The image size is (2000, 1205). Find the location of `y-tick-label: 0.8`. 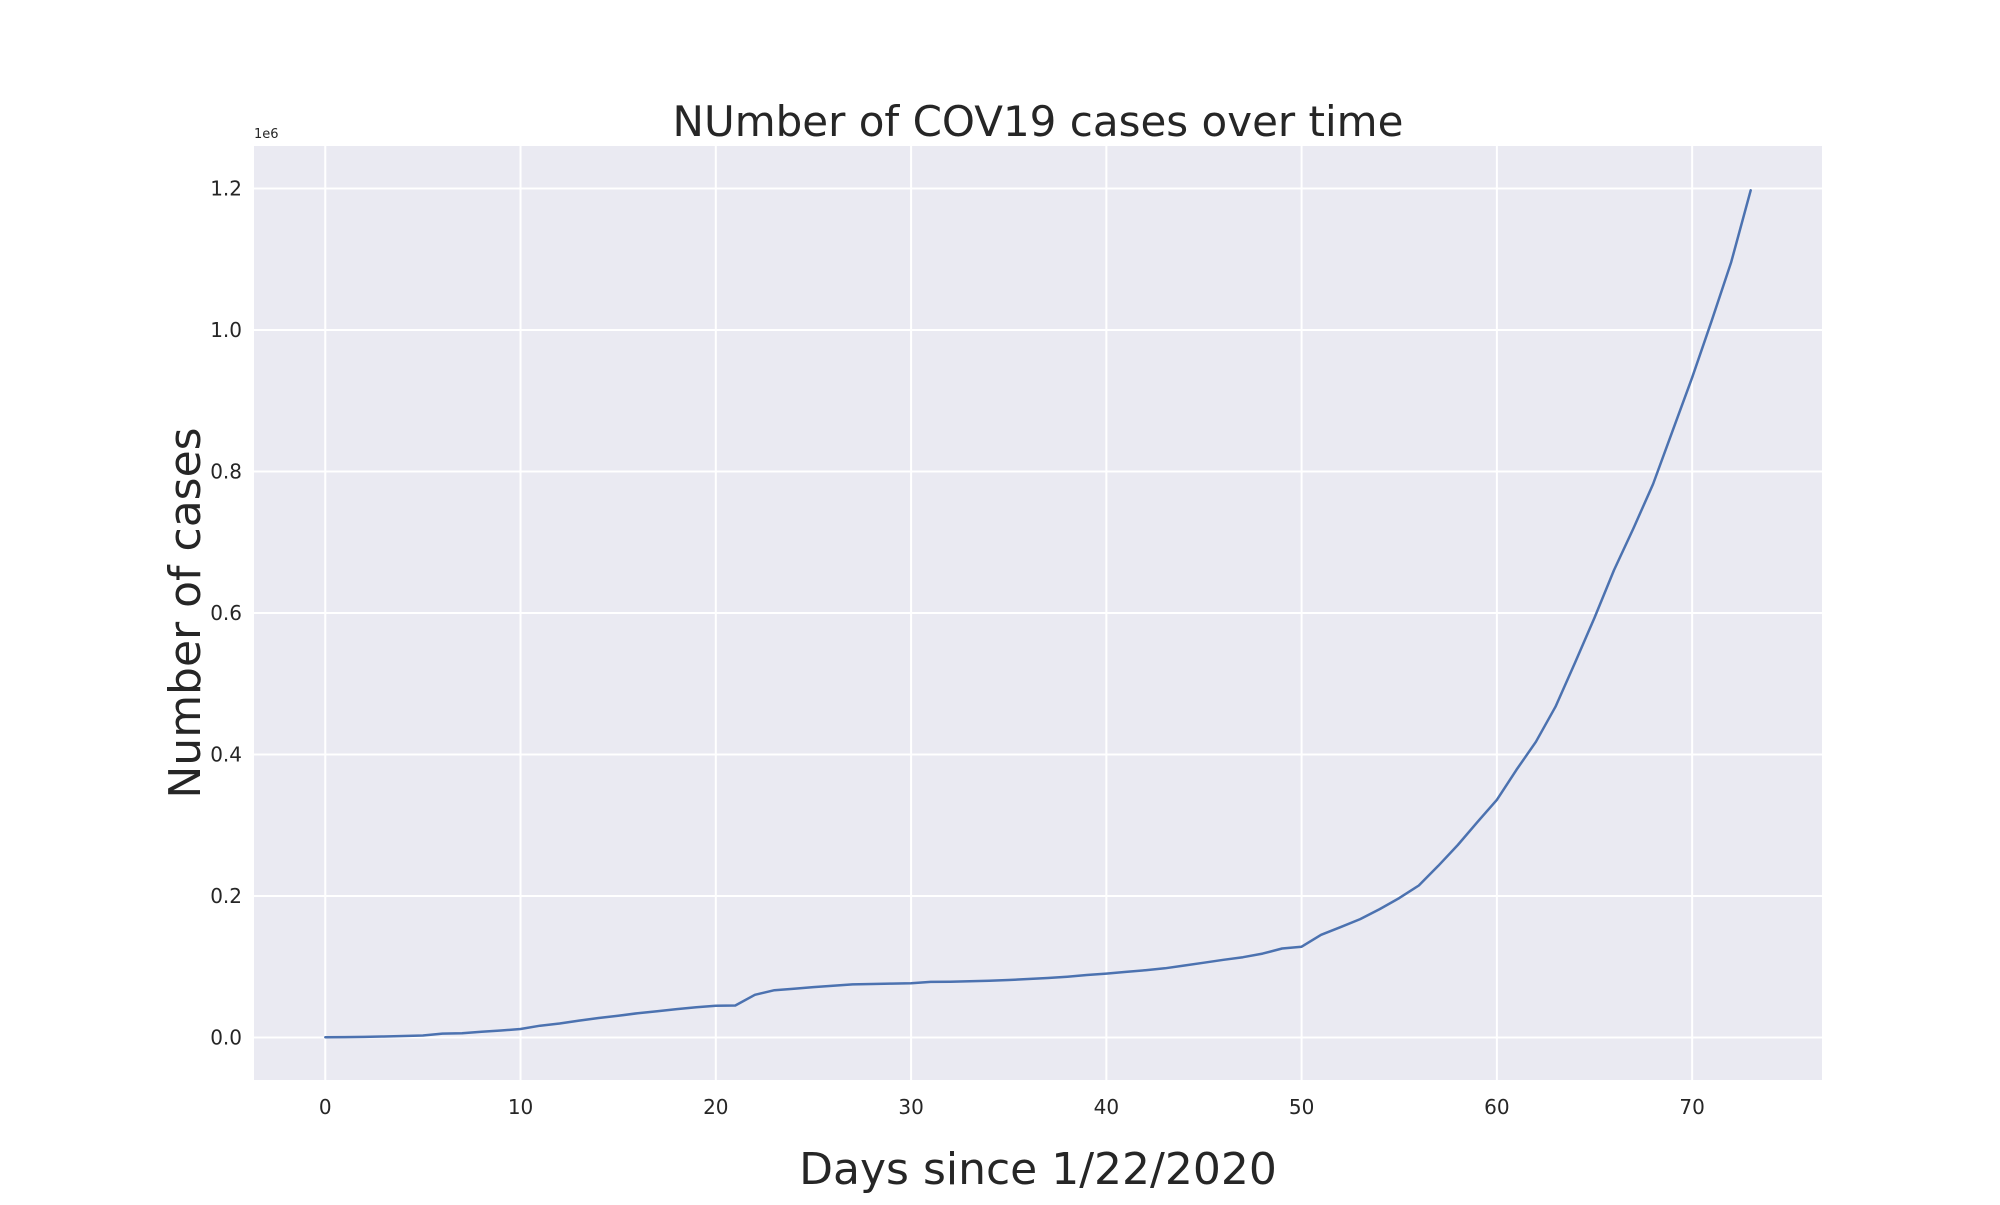

y-tick-label: 0.8 is located at coordinates (226, 471).